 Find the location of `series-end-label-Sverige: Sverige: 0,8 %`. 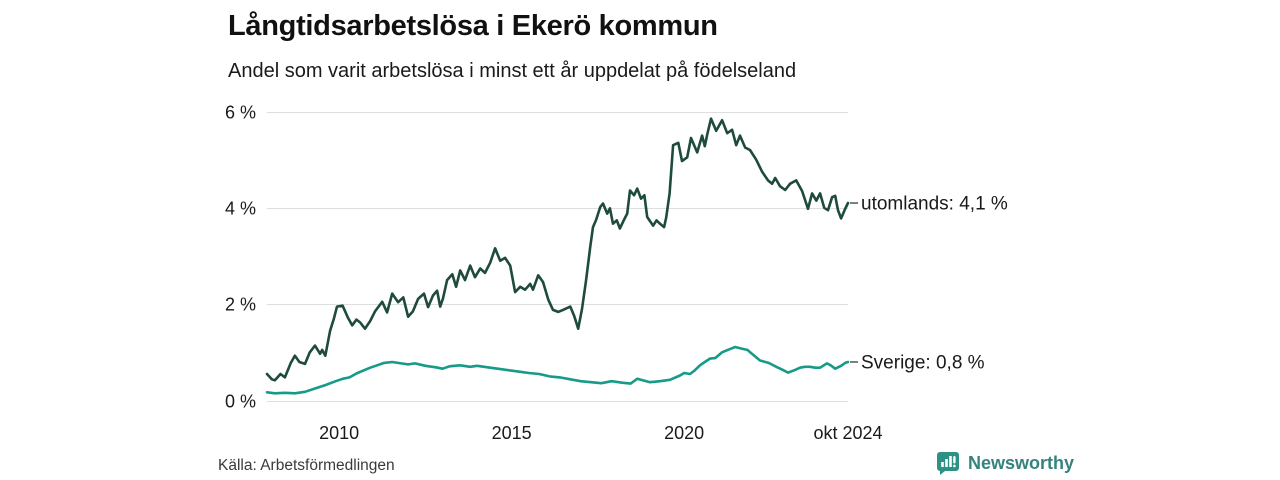

series-end-label-Sverige: Sverige: 0,8 % is located at coordinates (923, 362).